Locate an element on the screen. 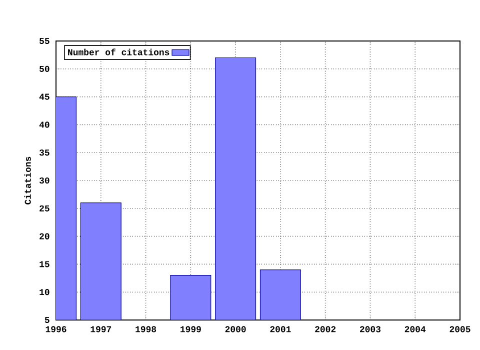 The width and height of the screenshot is (480, 350). y-tick-label: 15 is located at coordinates (45, 264).